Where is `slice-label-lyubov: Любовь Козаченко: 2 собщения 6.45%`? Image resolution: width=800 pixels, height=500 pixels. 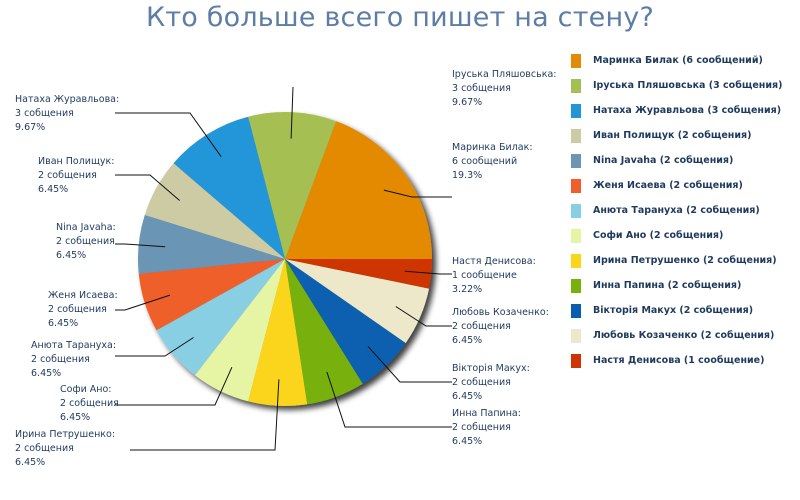 slice-label-lyubov: Любовь Козаченко: 2 собщения 6.45% is located at coordinates (500, 326).